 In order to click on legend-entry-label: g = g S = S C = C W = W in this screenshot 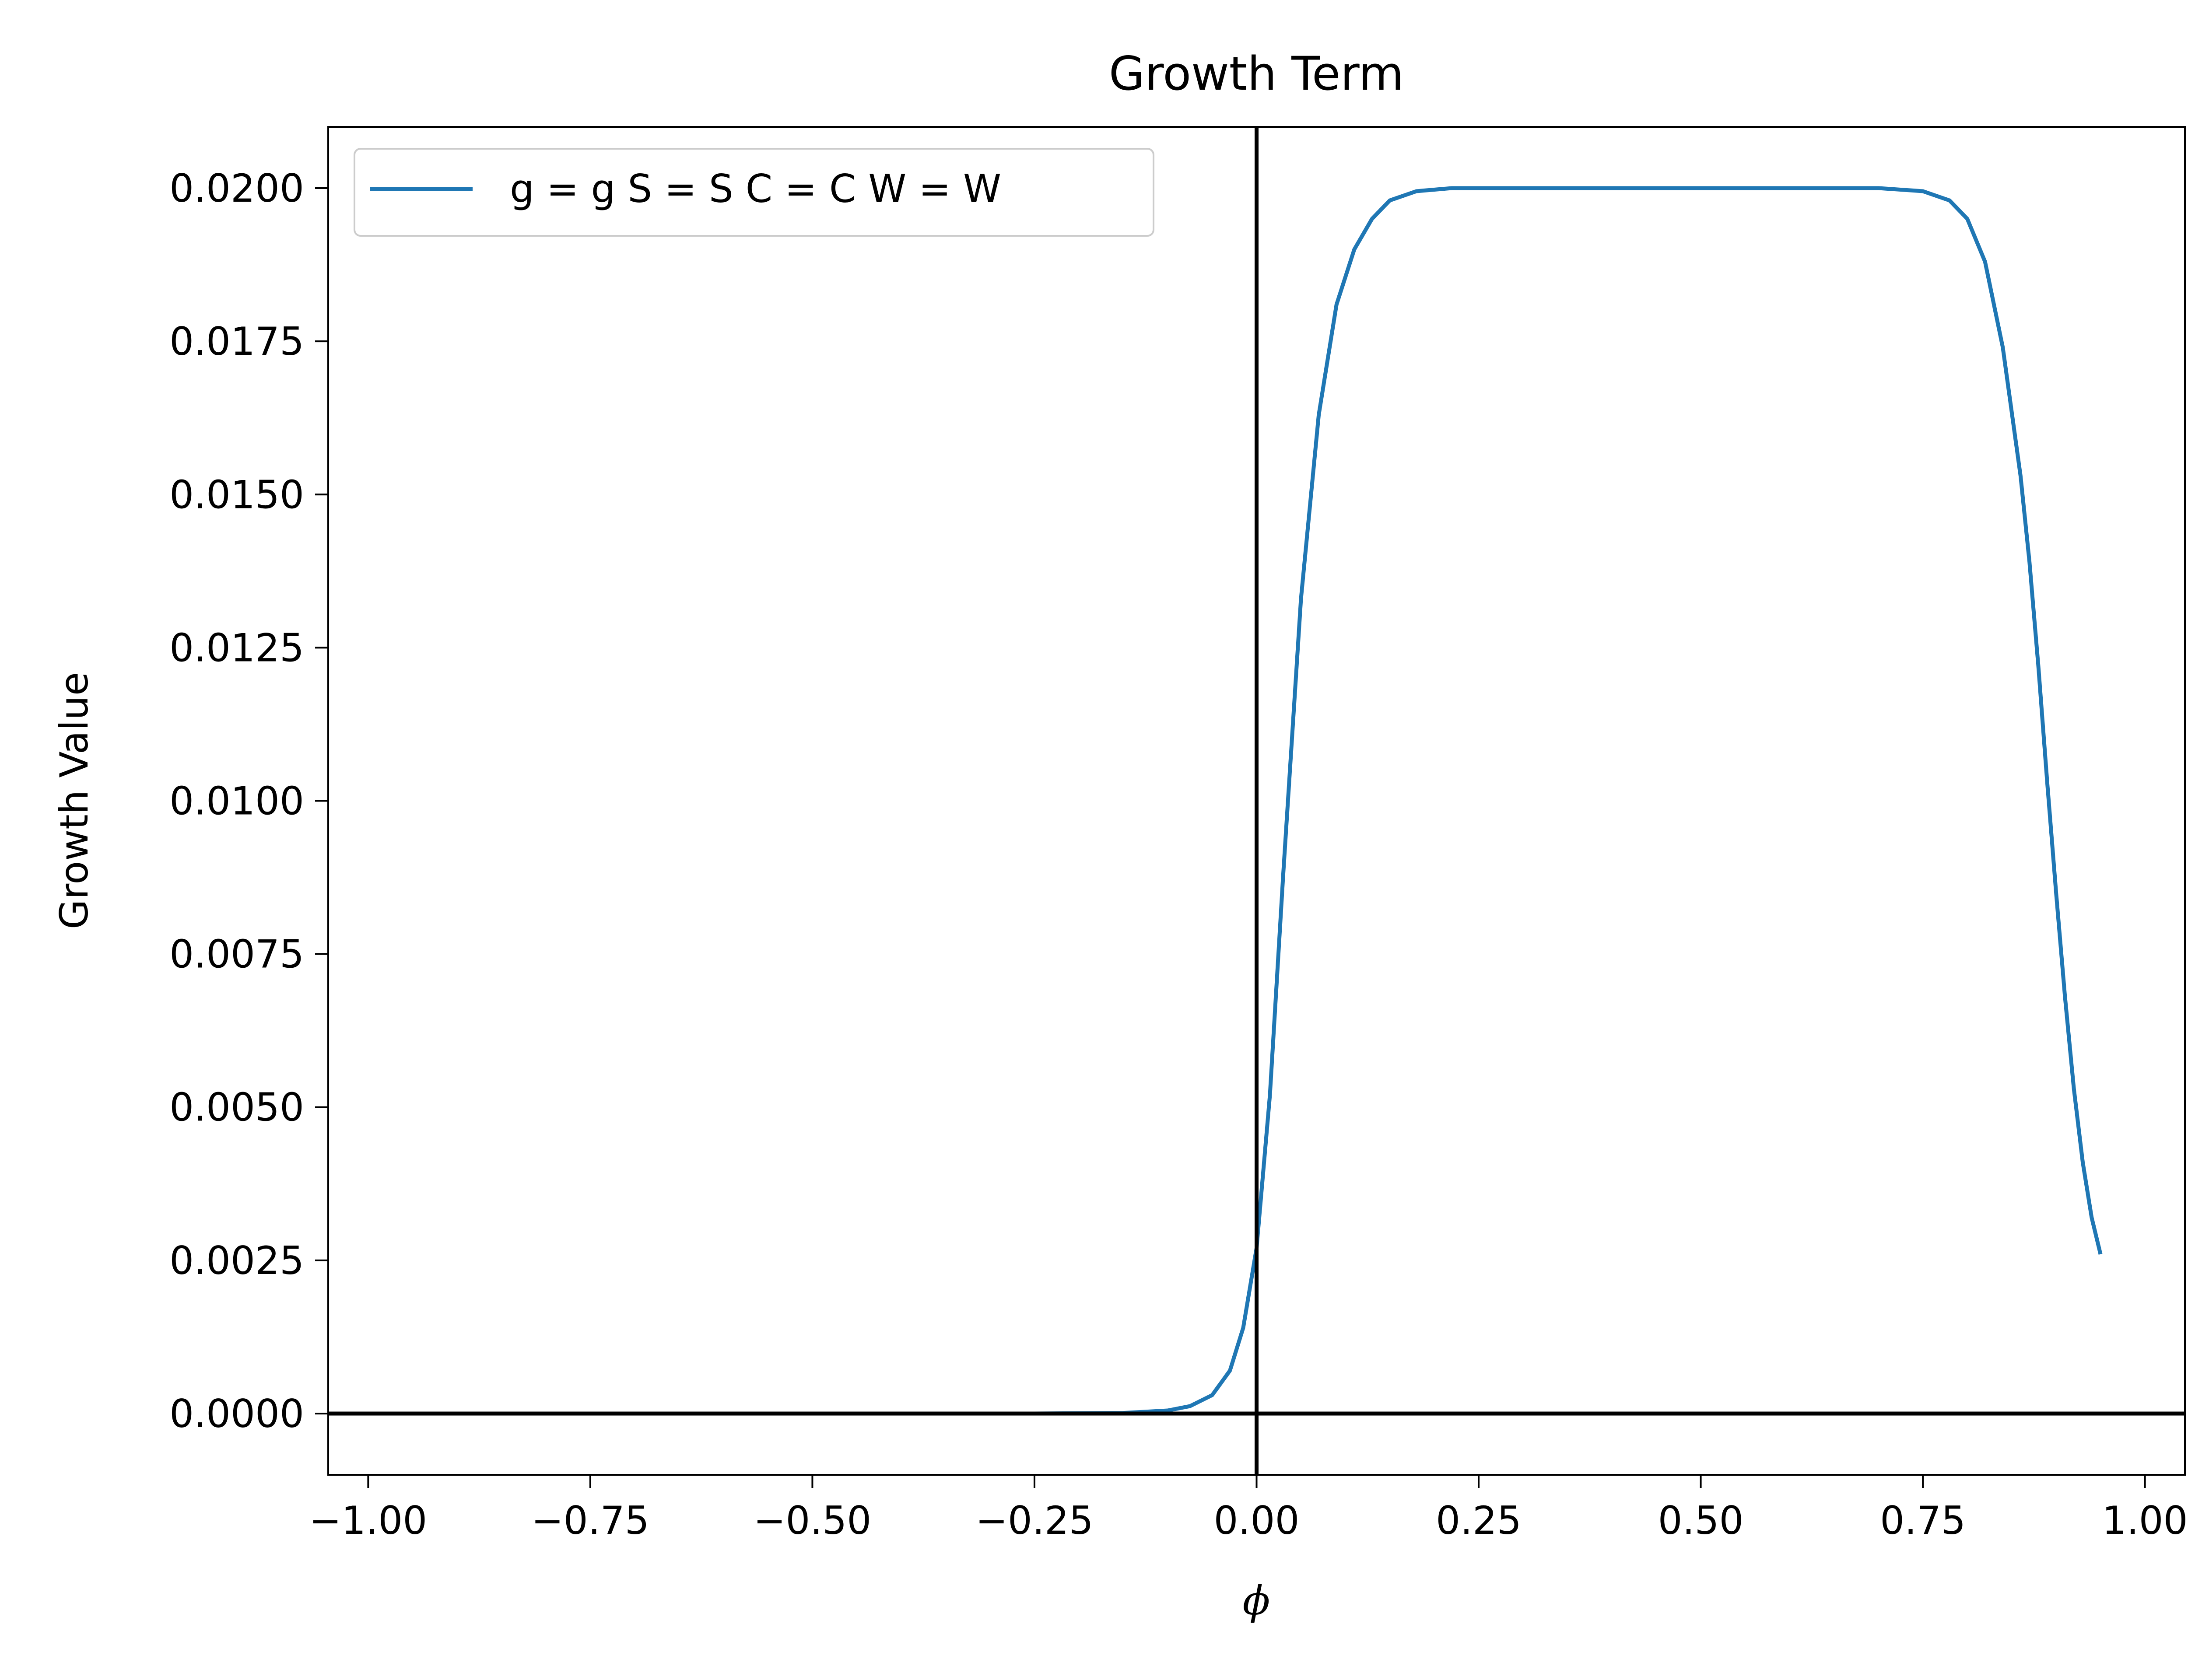, I will do `click(755, 188)`.